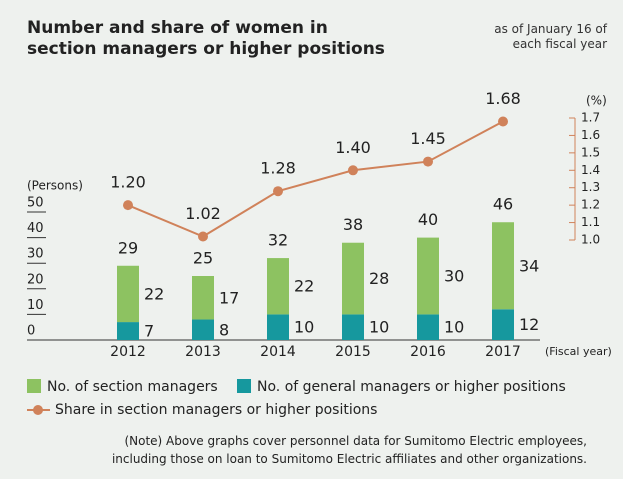  What do you see at coordinates (596, 101) in the screenshot?
I see `y2-axis-label: (%)` at bounding box center [596, 101].